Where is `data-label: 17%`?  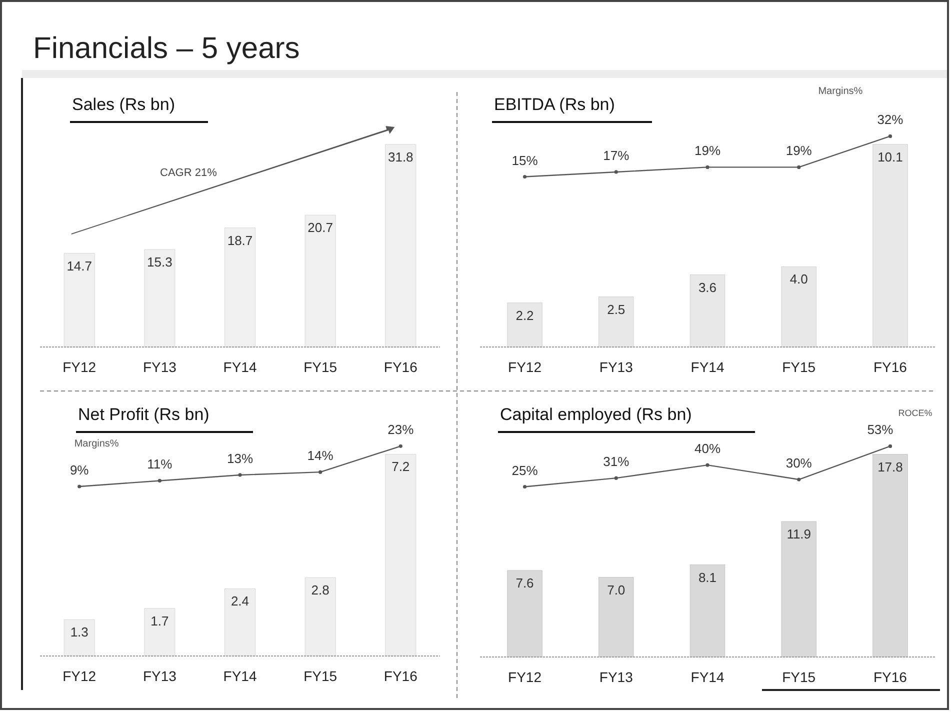 data-label: 17% is located at coordinates (616, 155).